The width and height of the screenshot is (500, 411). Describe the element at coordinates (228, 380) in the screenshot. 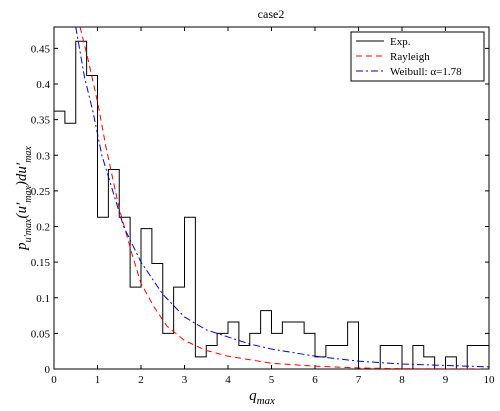

I see `x-tick-label: 4` at that location.